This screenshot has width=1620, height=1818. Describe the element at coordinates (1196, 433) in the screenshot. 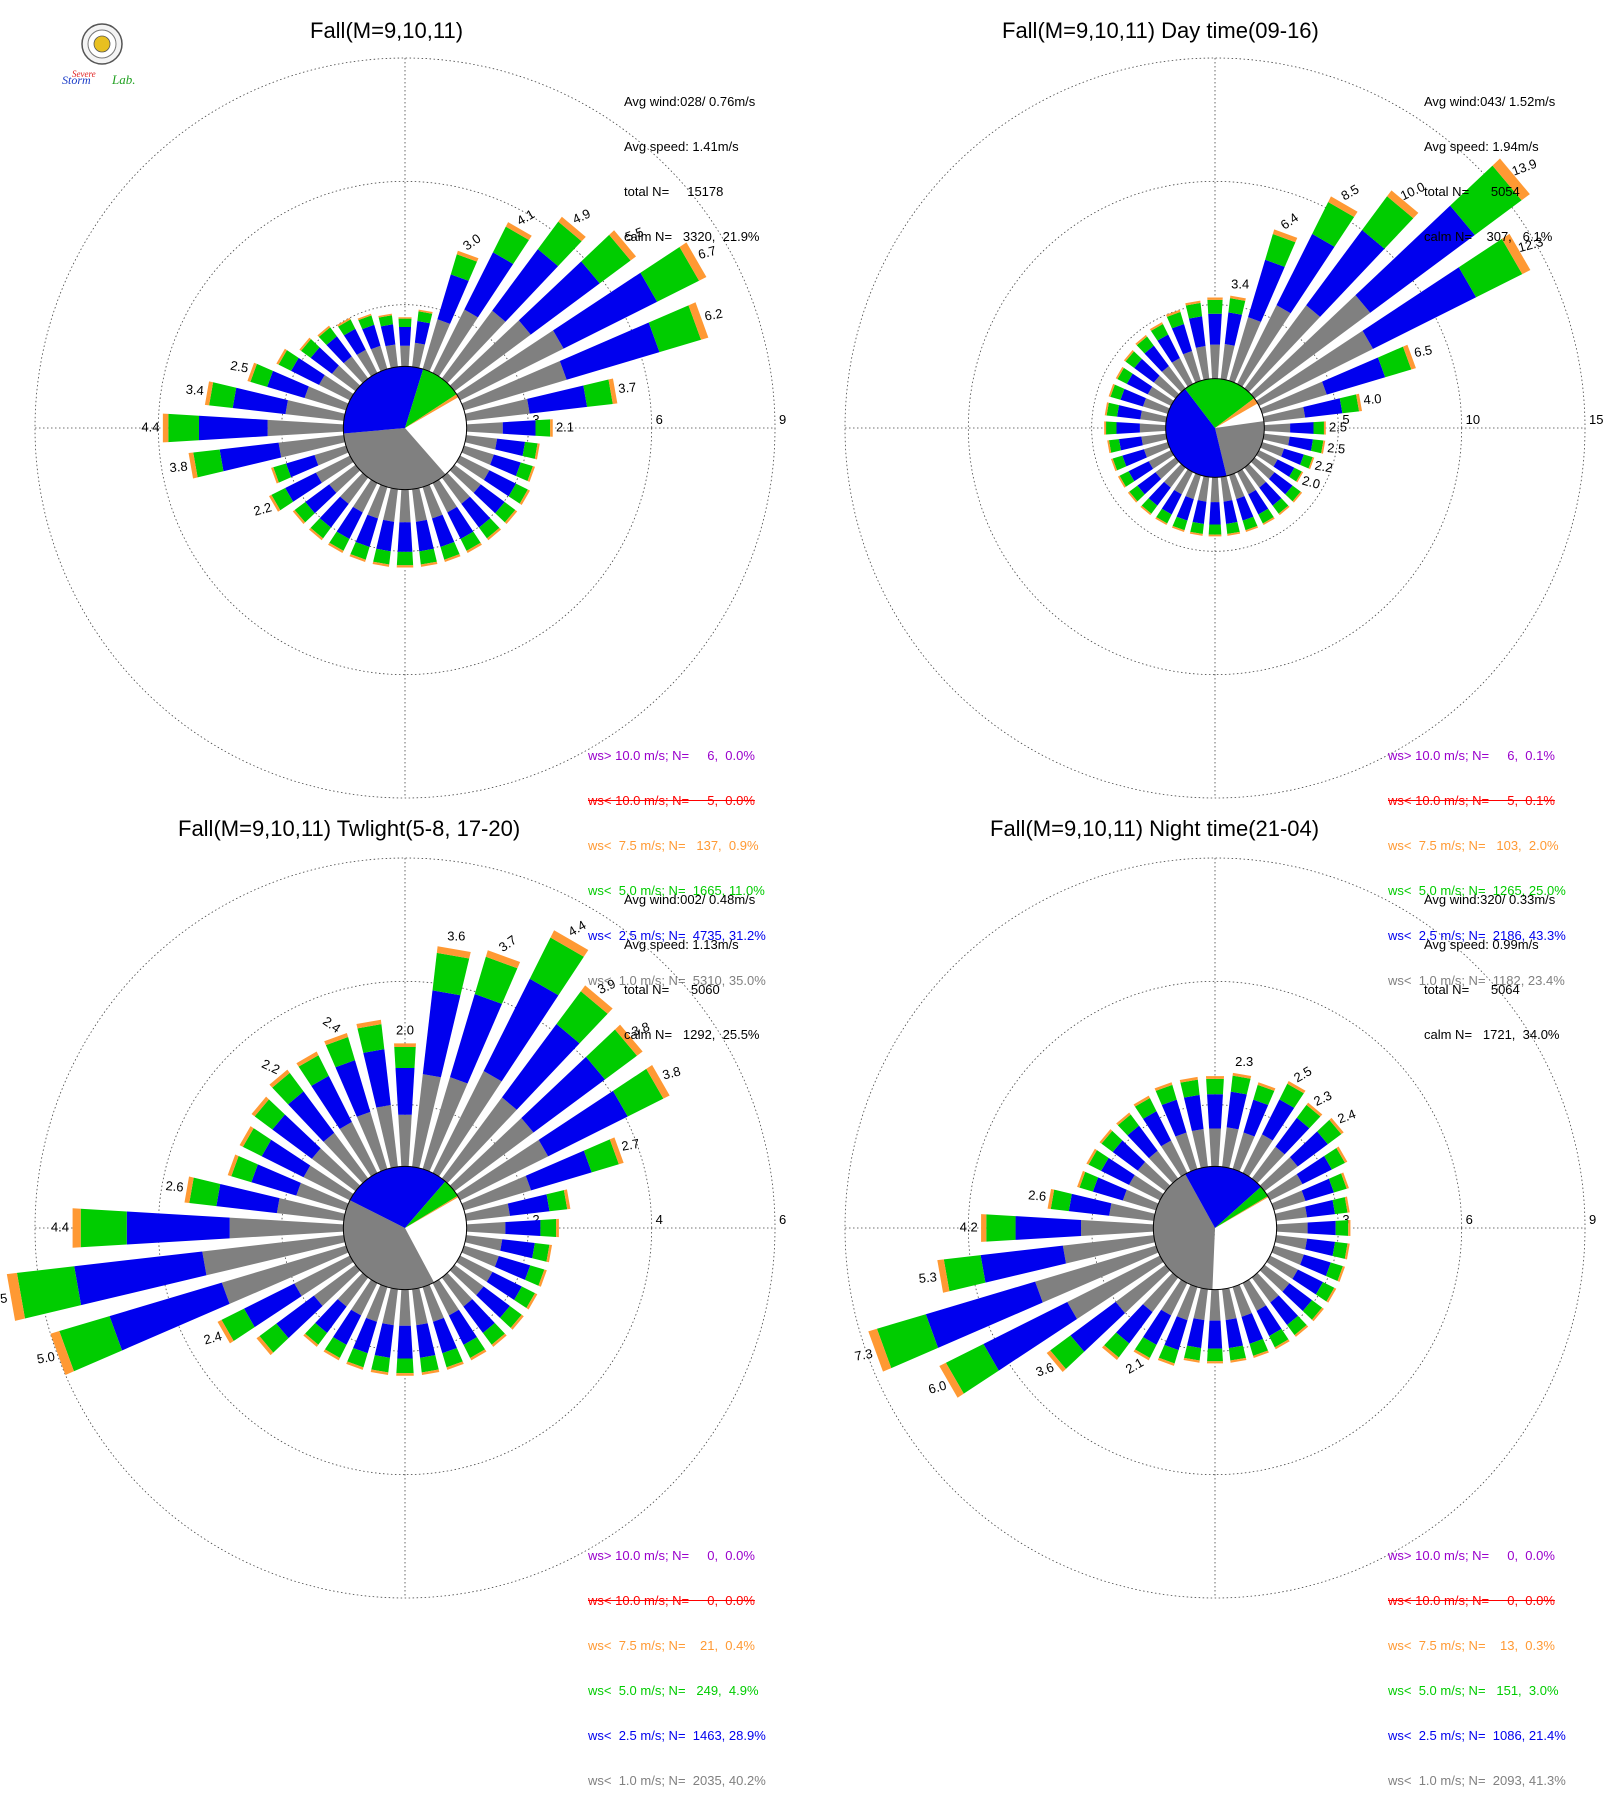

I see `pie-slice-blue` at that location.